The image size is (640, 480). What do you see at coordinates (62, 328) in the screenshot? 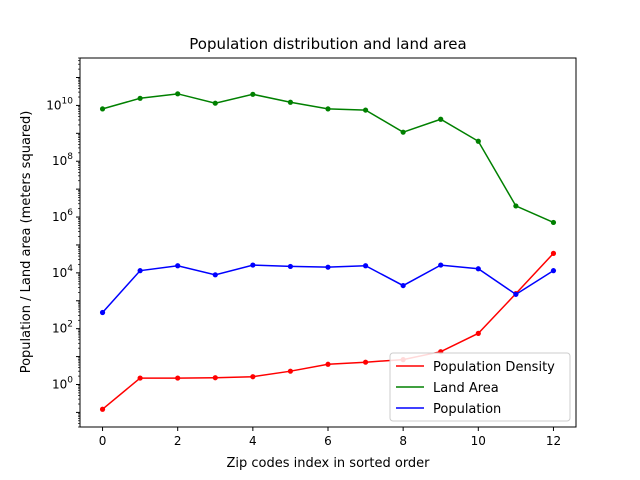
I see `y-tick-label: 10²` at bounding box center [62, 328].